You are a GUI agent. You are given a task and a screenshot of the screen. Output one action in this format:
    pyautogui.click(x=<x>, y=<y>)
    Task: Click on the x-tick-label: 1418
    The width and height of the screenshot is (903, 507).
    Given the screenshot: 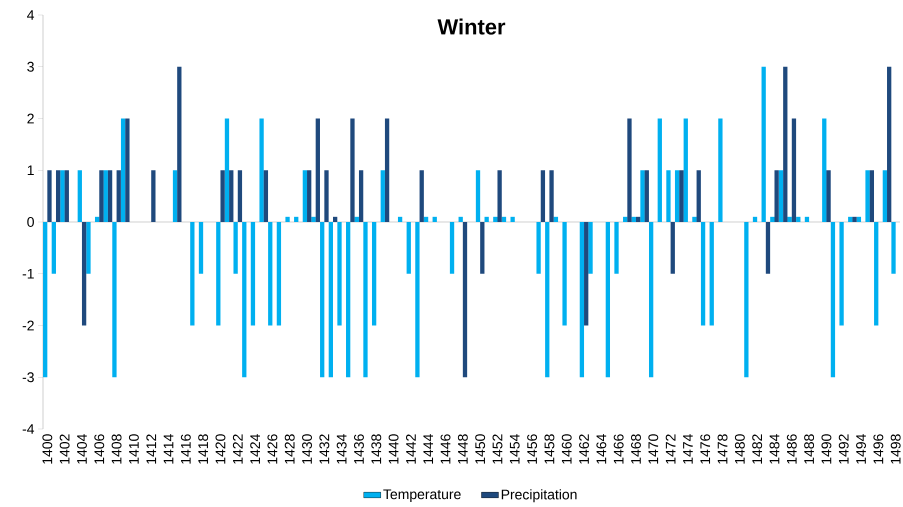 What is the action you would take?
    pyautogui.click(x=203, y=449)
    